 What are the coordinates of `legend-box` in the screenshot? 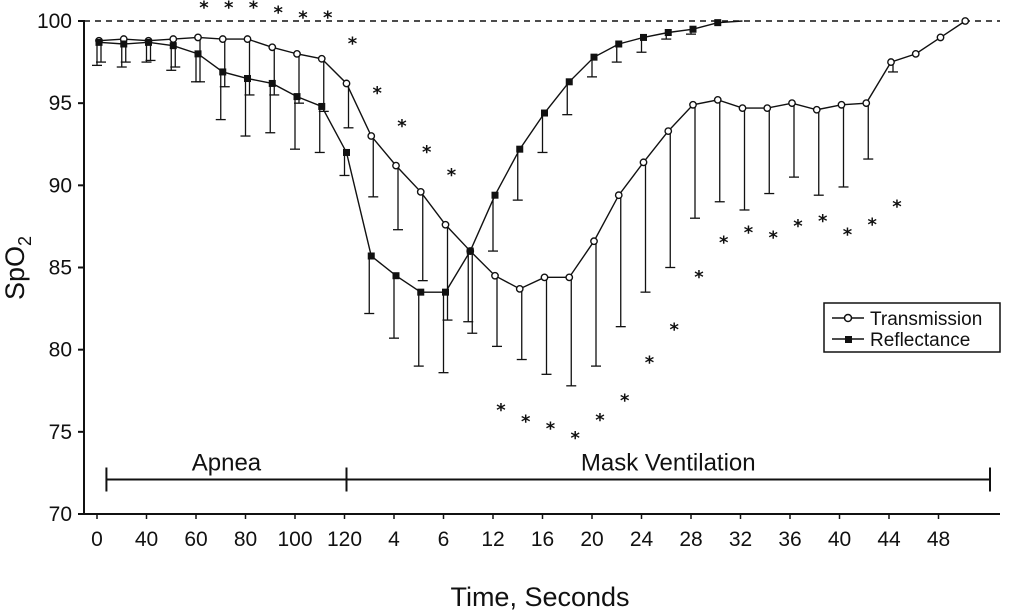 It's located at (912, 327).